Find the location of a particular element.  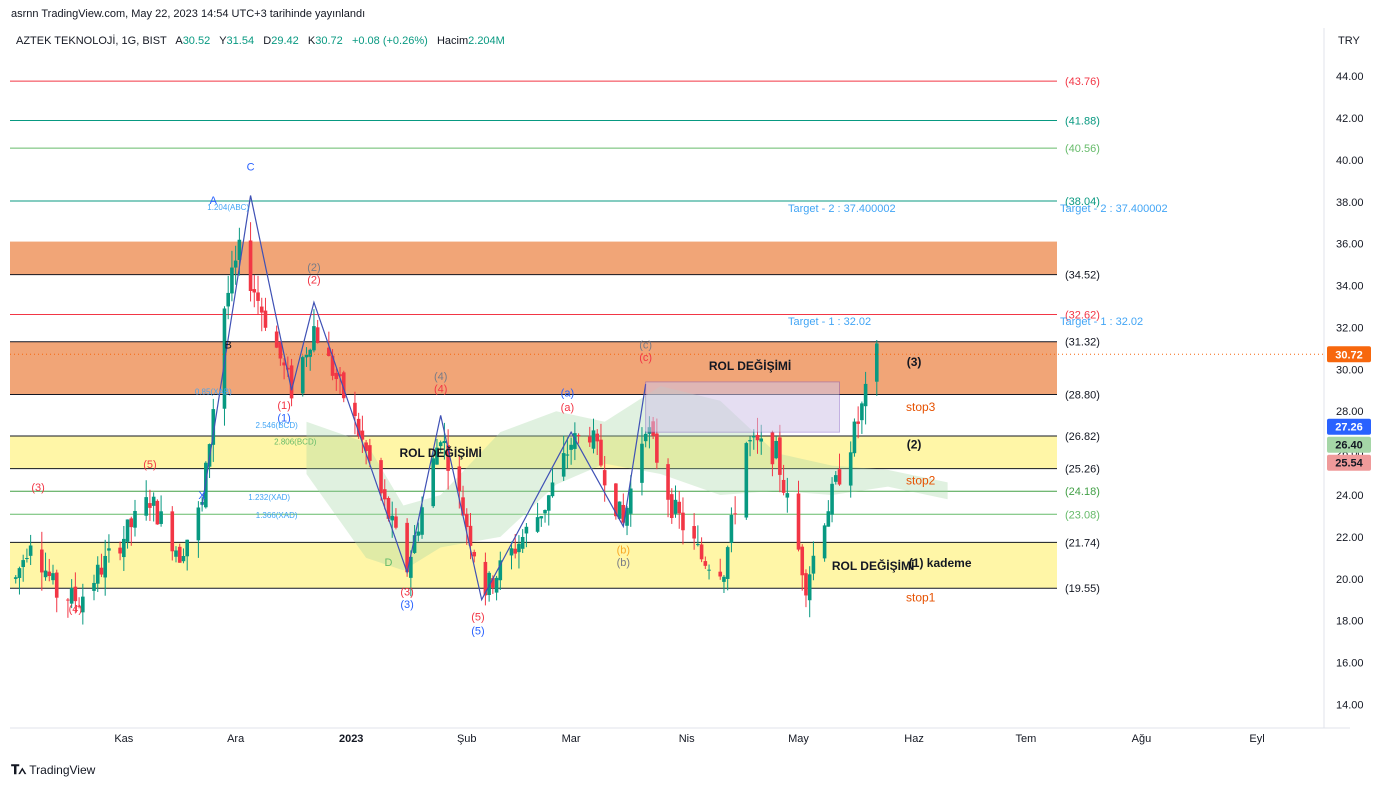

close-label: K is located at coordinates (311, 41).